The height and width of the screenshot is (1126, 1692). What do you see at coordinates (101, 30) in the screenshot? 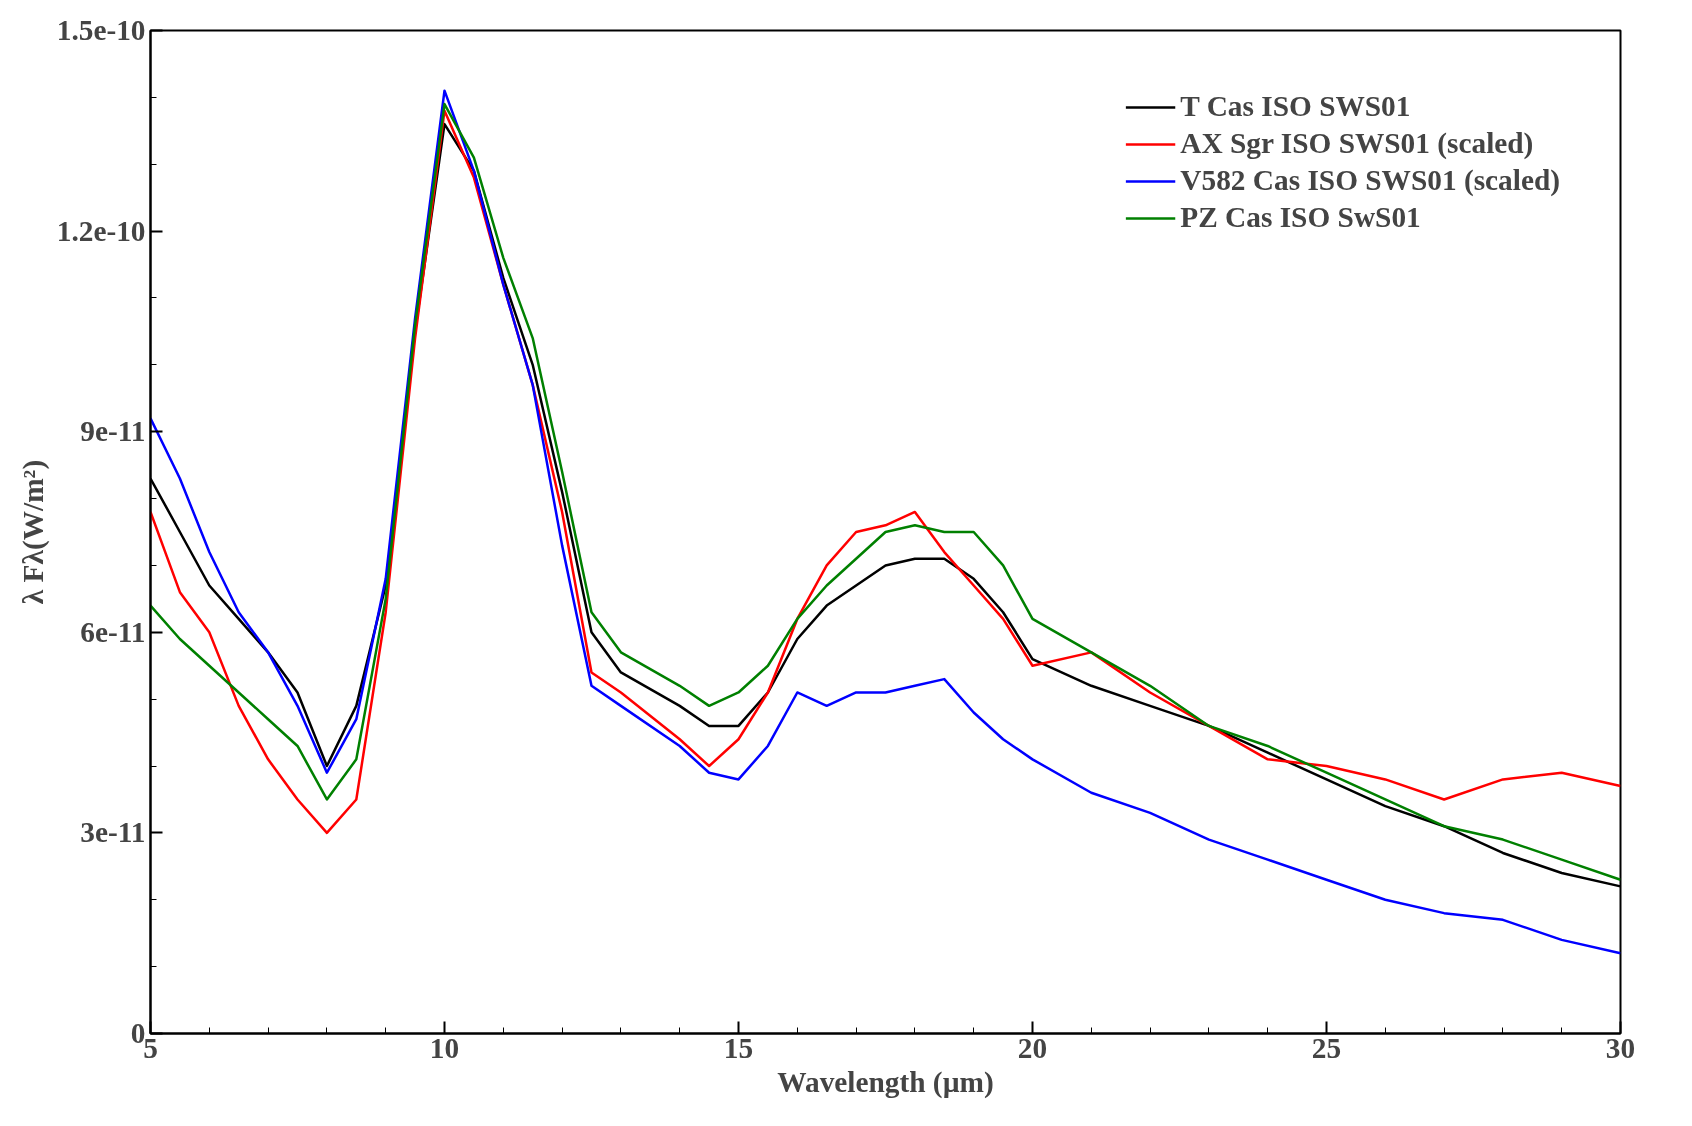
I see `y-tick-label: 1.5e-10` at bounding box center [101, 30].